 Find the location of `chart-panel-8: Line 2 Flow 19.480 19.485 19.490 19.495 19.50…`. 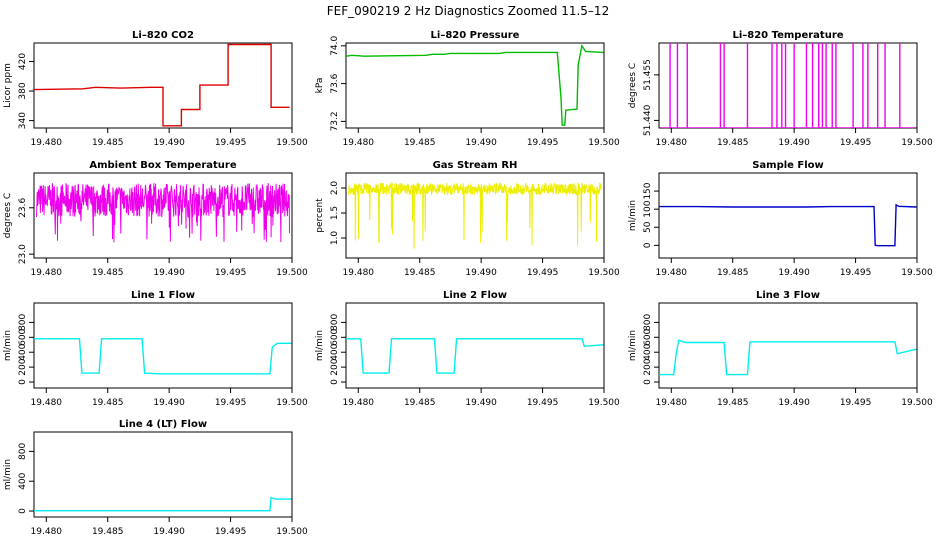

chart-panel-8: Line 2 Flow 19.480 19.485 19.490 19.495 19.50… is located at coordinates (467, 349).